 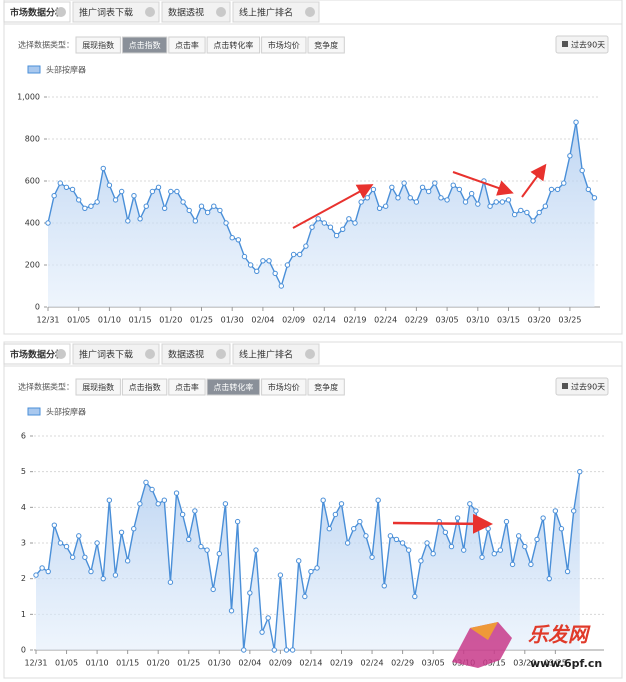 I want to click on y-tick-label: 0, so click(x=23, y=650).